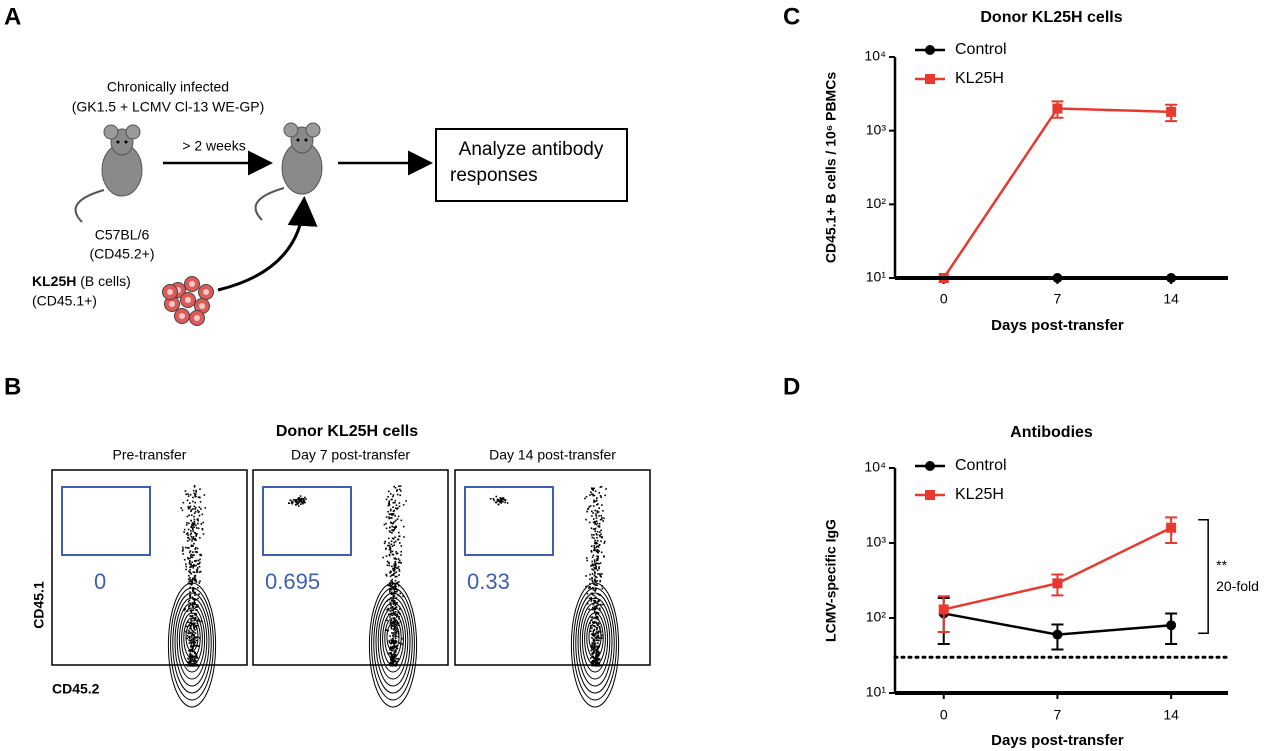 This screenshot has height=751, width=1273. What do you see at coordinates (122, 235) in the screenshot?
I see `strain-label: C57BL/6` at bounding box center [122, 235].